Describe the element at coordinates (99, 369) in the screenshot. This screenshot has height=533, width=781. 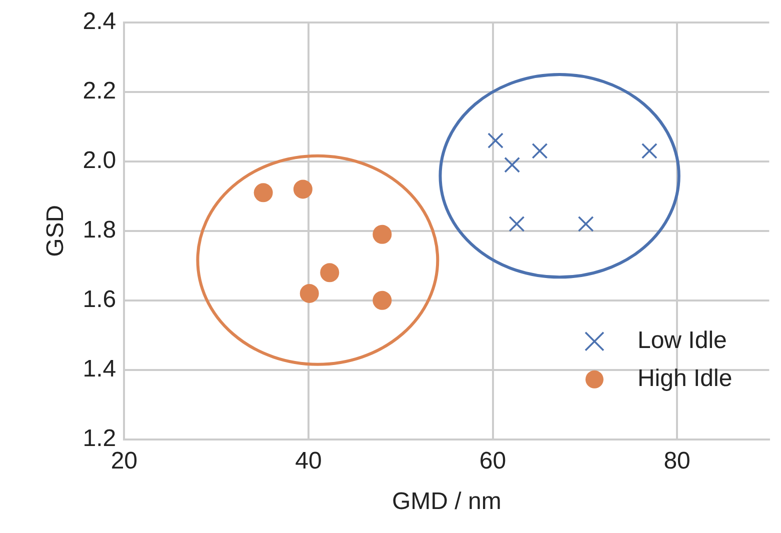
I see `y-tick-label: 1.4` at that location.